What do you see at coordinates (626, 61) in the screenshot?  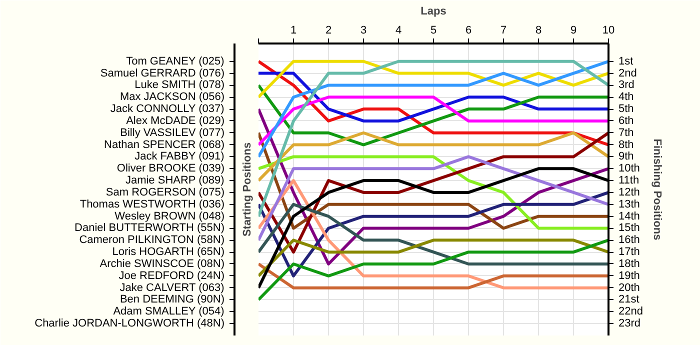 I see `y2-tick-label: 1st` at bounding box center [626, 61].